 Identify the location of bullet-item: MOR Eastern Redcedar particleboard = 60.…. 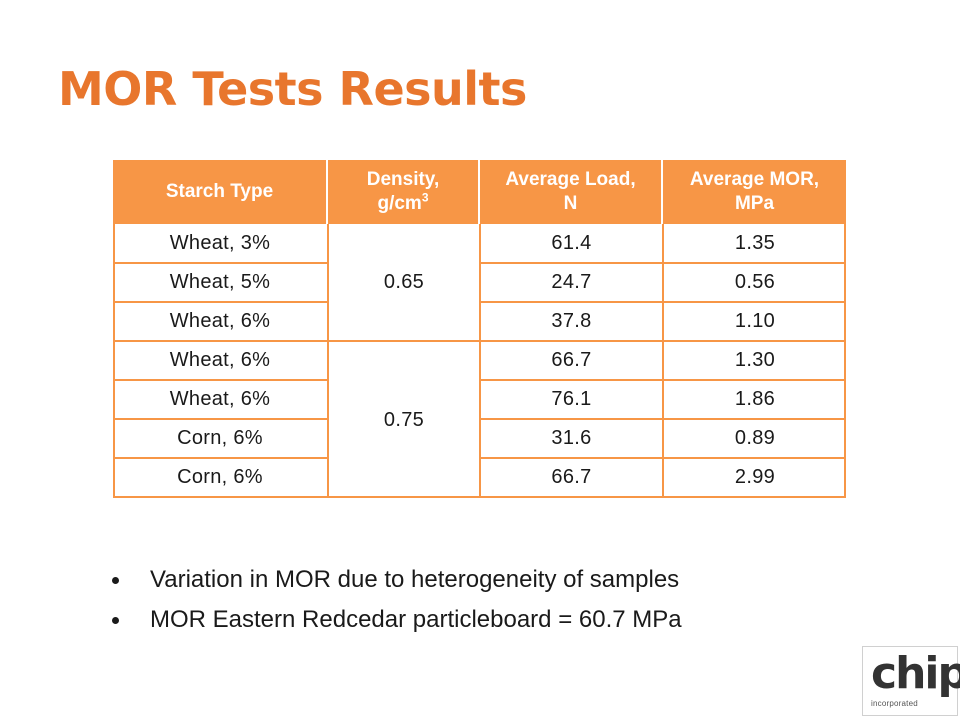
(397, 620).